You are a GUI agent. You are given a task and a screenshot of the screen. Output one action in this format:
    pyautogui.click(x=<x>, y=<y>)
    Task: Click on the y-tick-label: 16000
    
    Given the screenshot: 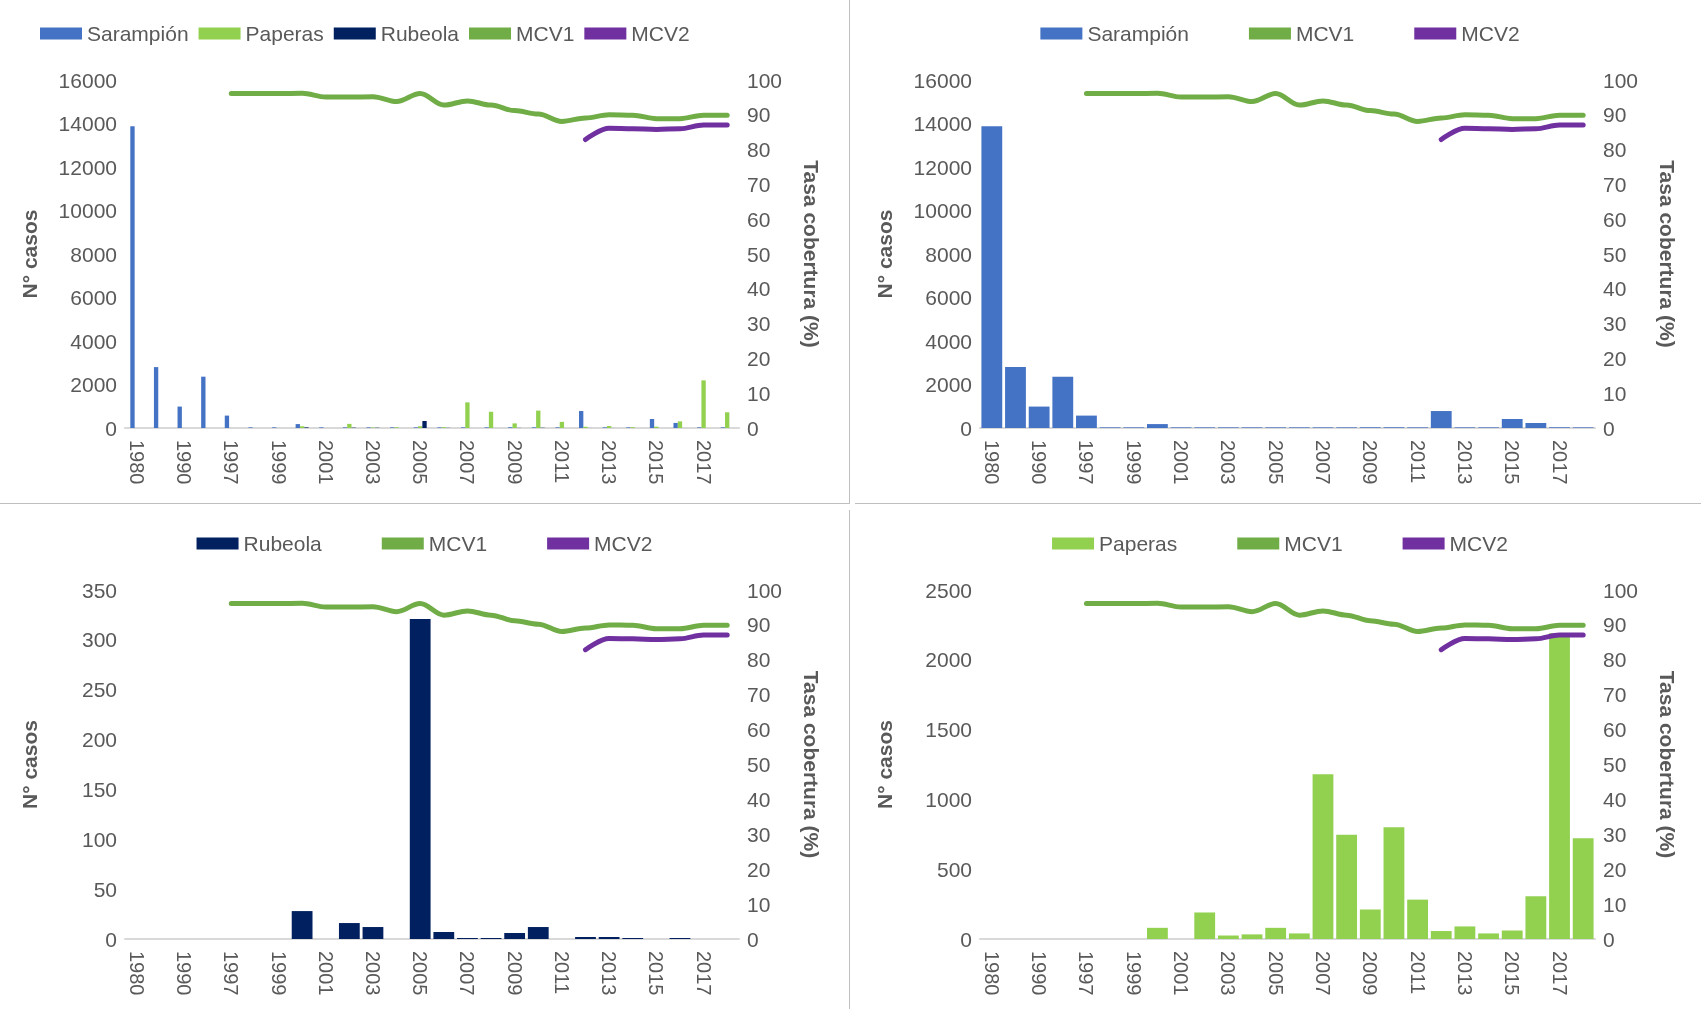 What is the action you would take?
    pyautogui.click(x=87, y=80)
    